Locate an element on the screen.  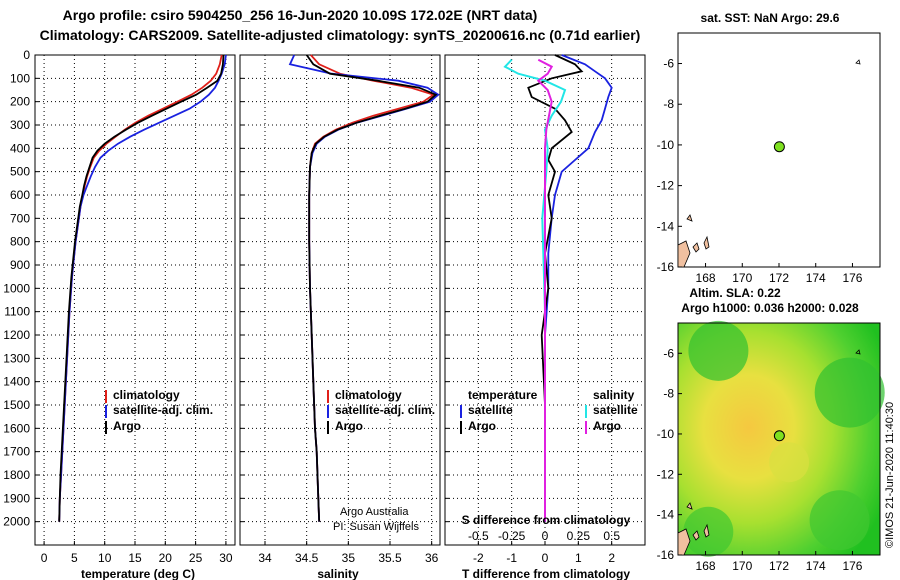
x-tick-label: 2 is located at coordinates (611, 558).